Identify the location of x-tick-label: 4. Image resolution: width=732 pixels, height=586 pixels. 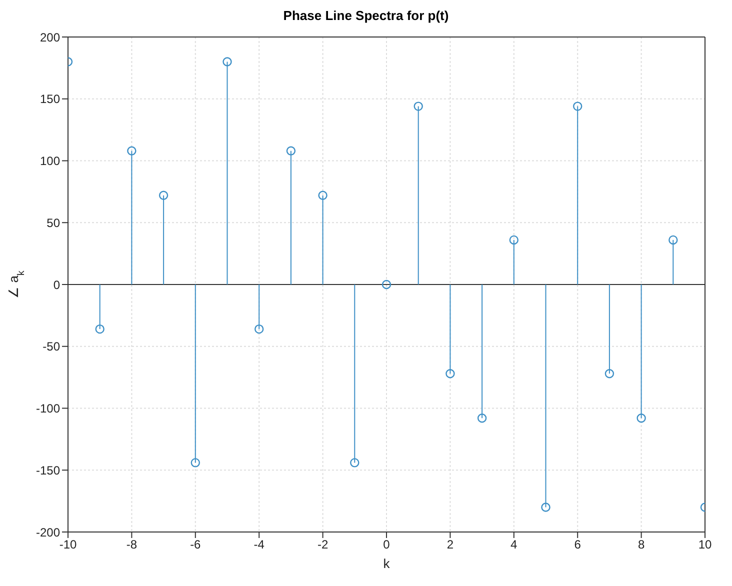
(514, 545).